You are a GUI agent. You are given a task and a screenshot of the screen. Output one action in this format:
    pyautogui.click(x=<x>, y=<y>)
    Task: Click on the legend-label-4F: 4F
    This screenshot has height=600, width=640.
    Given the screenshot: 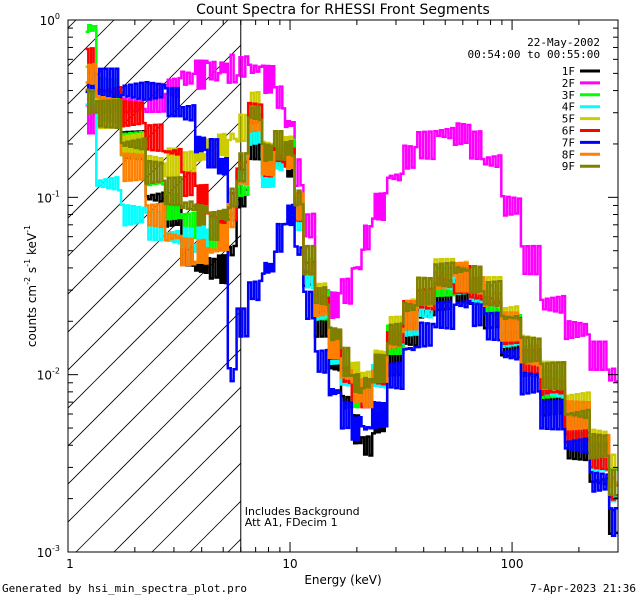 What is the action you would take?
    pyautogui.click(x=568, y=107)
    